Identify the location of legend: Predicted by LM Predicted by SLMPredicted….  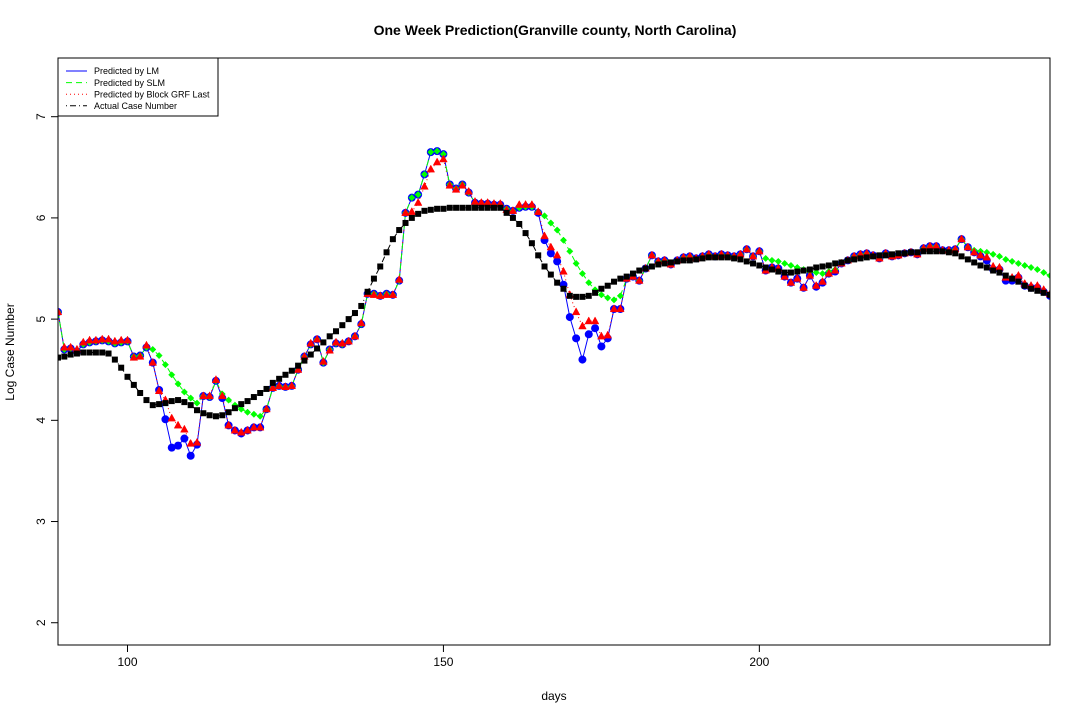
(138, 87).